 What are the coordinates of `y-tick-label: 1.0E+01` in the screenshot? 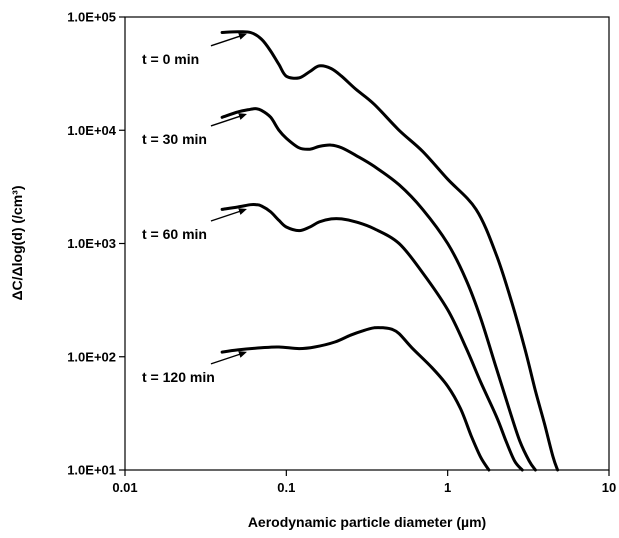 It's located at (91, 470).